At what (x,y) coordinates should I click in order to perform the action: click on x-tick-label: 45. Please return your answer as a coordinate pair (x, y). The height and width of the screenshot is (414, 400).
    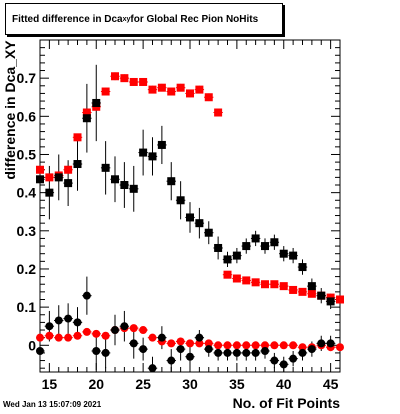
    Looking at the image, I should click on (331, 384).